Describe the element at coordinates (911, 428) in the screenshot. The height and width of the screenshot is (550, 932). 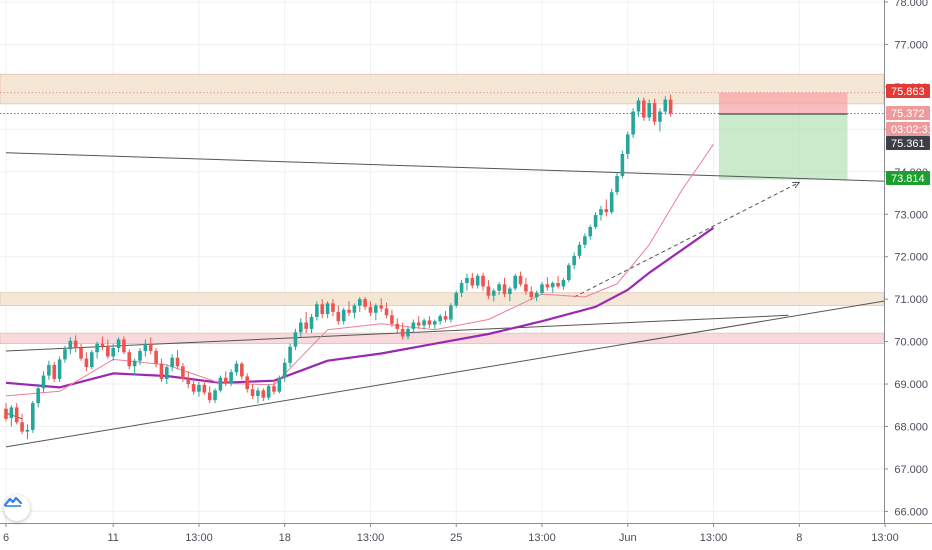
I see `price-tick-label: 68.000` at that location.